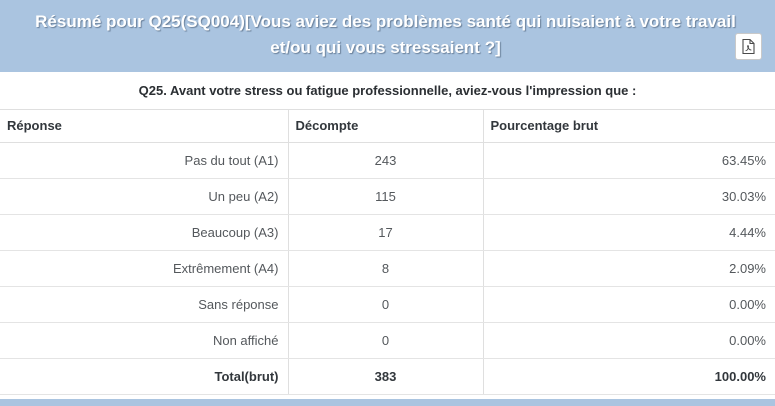  Describe the element at coordinates (628, 196) in the screenshot. I see `percent-value: 30.03%` at that location.